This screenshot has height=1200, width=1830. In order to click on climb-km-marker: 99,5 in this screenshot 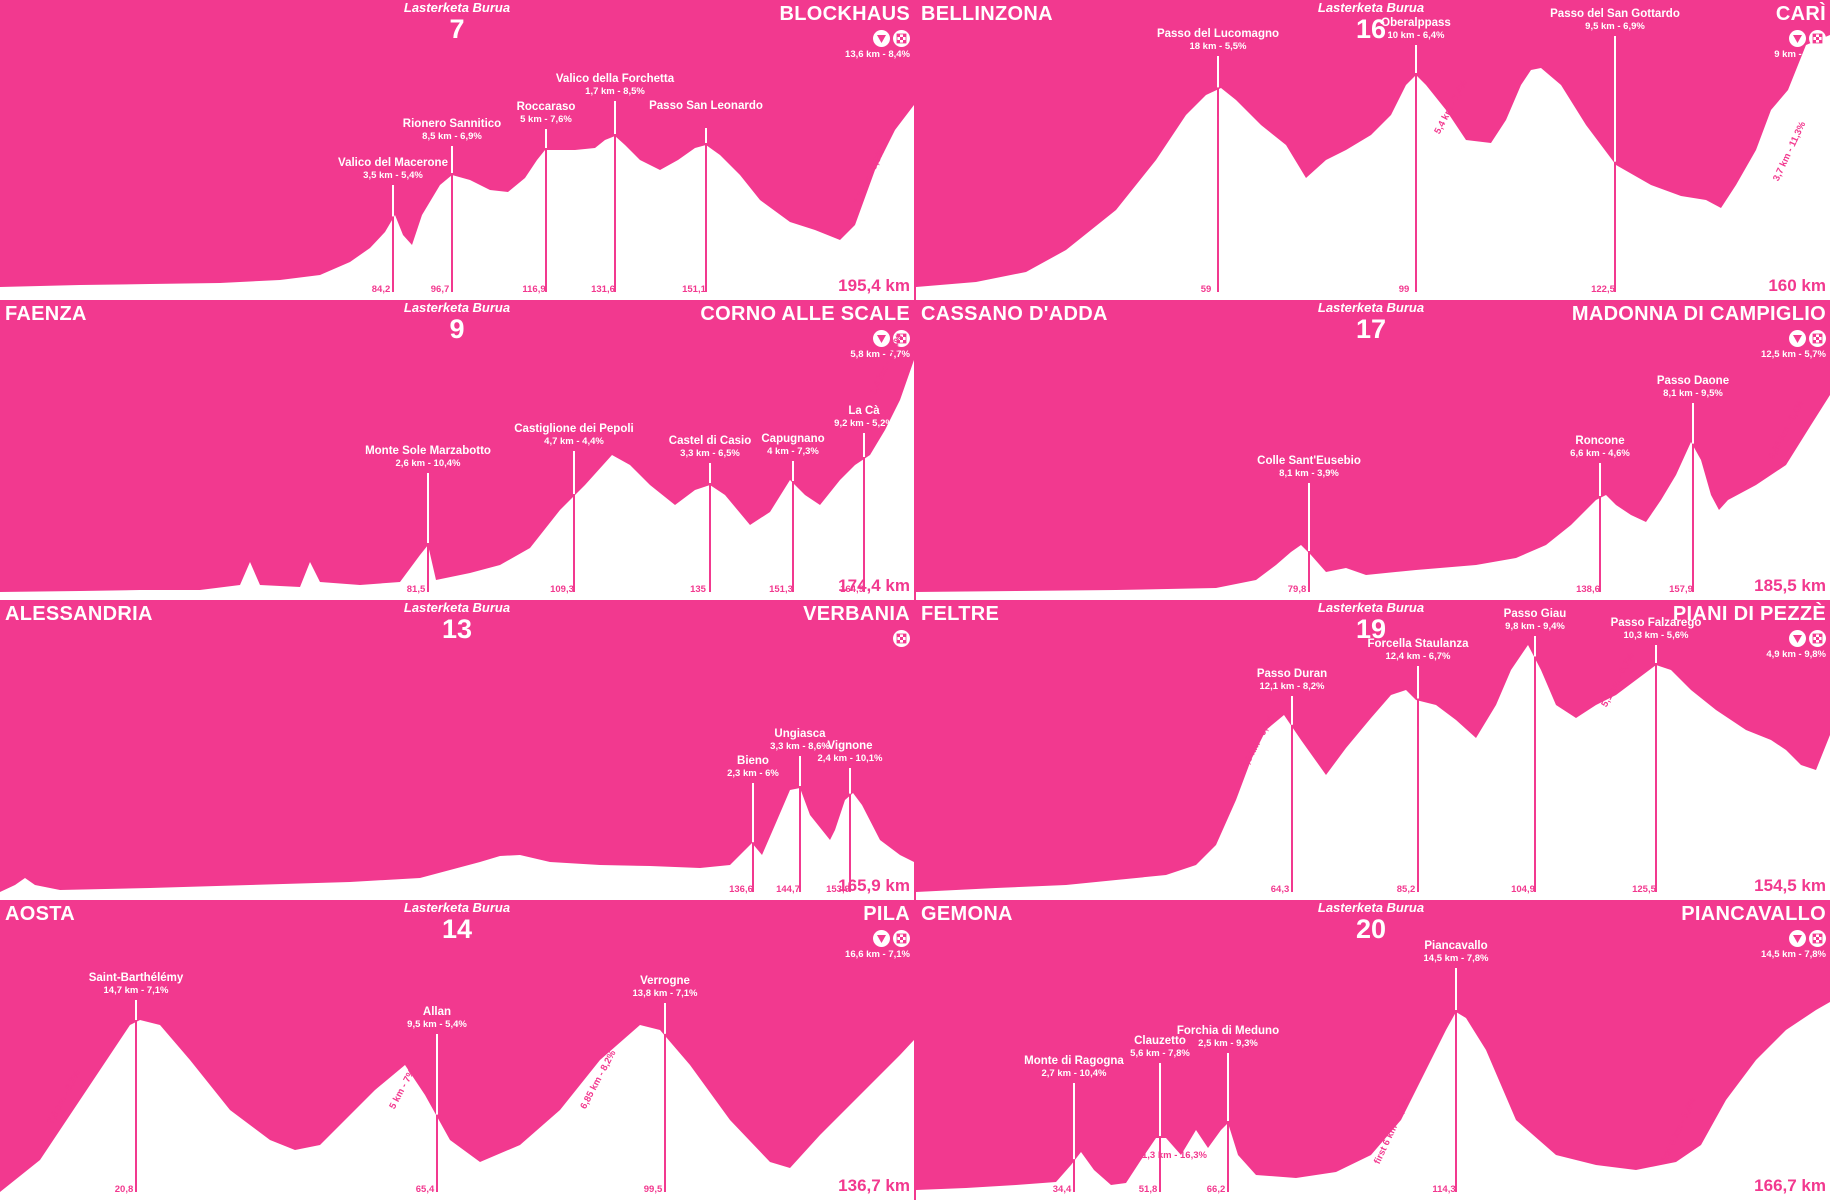, I will do `click(653, 1189)`.